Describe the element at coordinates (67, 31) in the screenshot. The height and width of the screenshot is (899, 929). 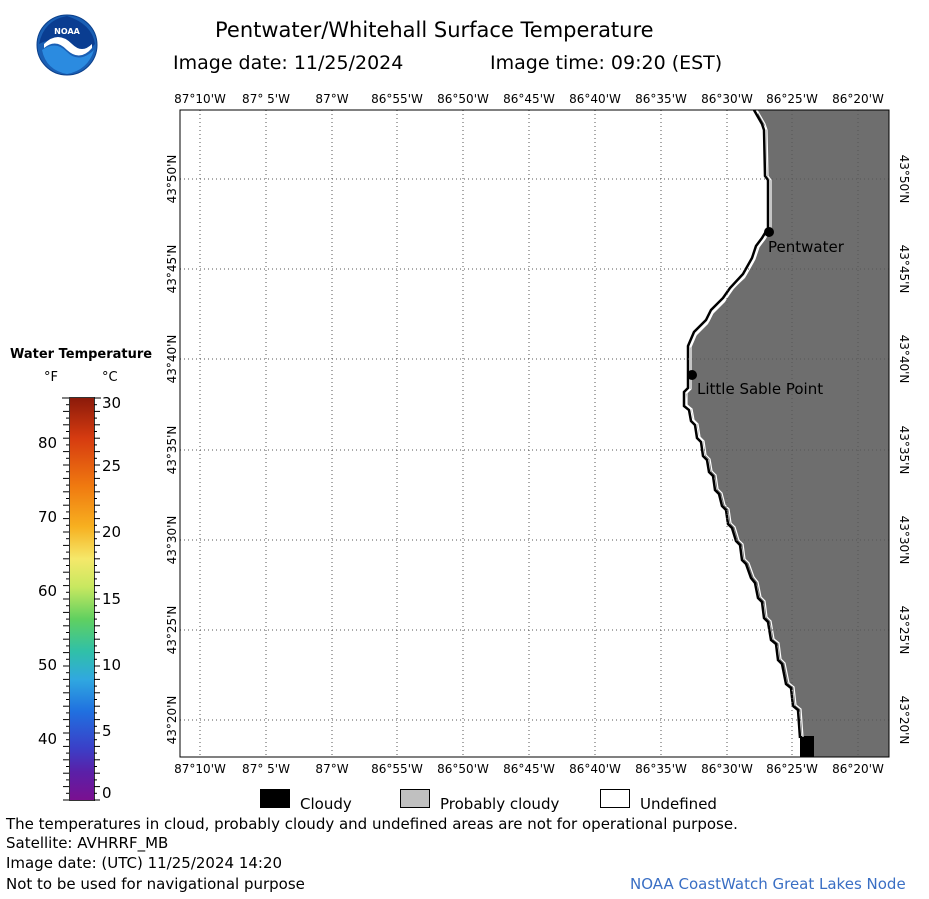
I see `logo-text: NOAA` at that location.